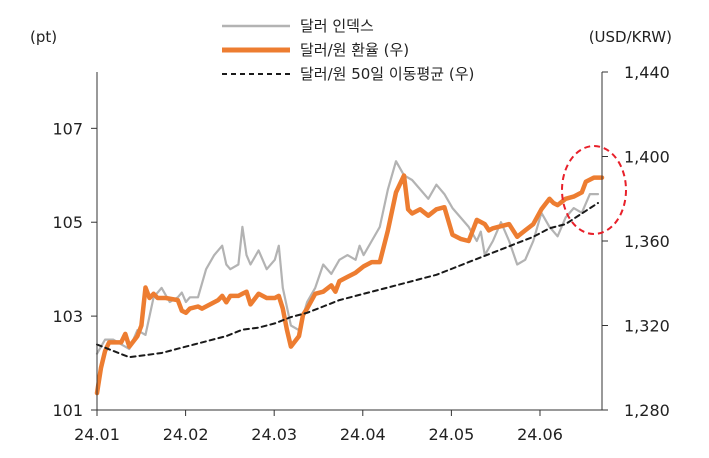  I want to click on legend-label-usdkrw: 달러/원 환율 (우), so click(354, 50).